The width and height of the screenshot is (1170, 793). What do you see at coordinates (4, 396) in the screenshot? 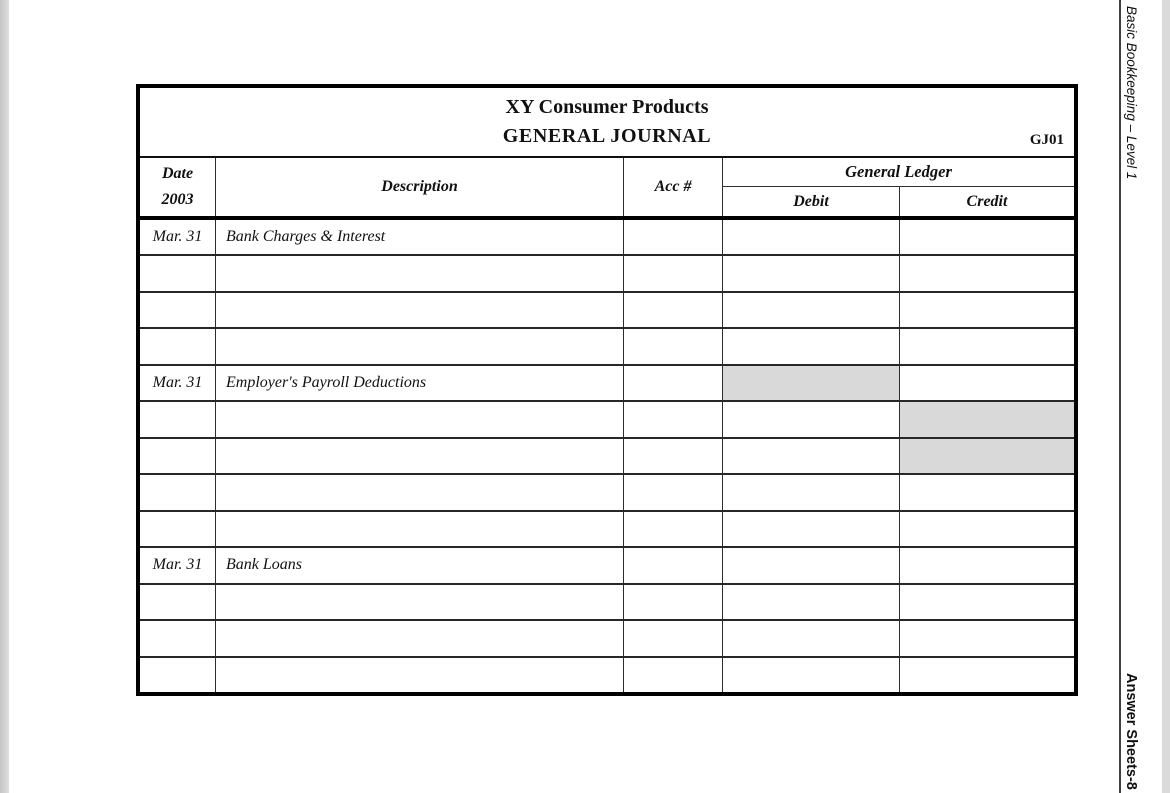
I see `page-edge-left` at bounding box center [4, 396].